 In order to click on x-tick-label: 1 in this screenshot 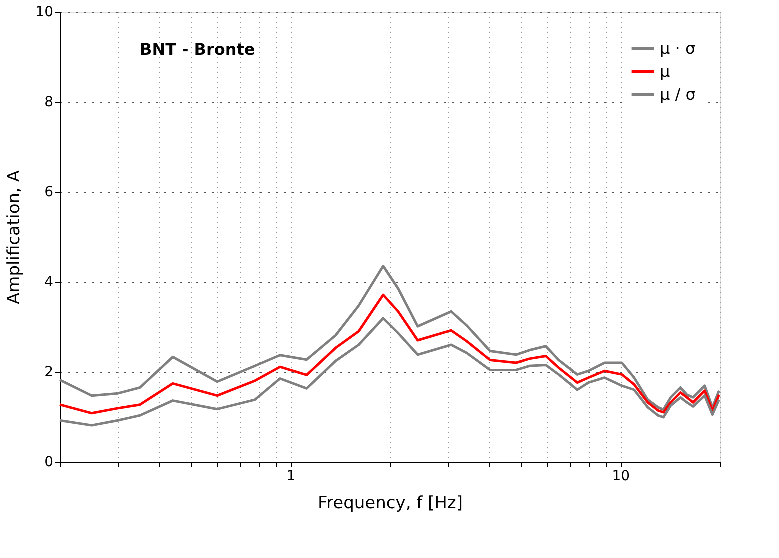, I will do `click(291, 476)`.